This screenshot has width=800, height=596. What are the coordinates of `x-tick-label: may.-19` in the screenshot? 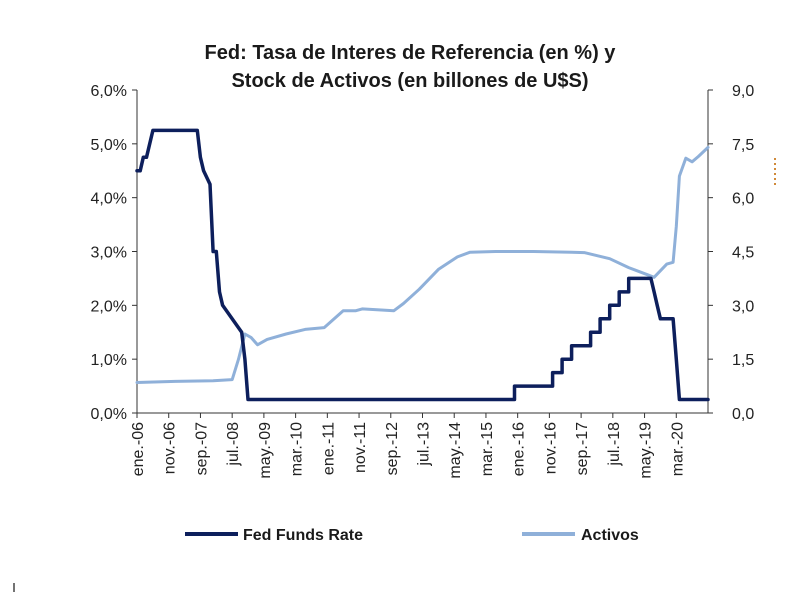 It's located at (646, 450).